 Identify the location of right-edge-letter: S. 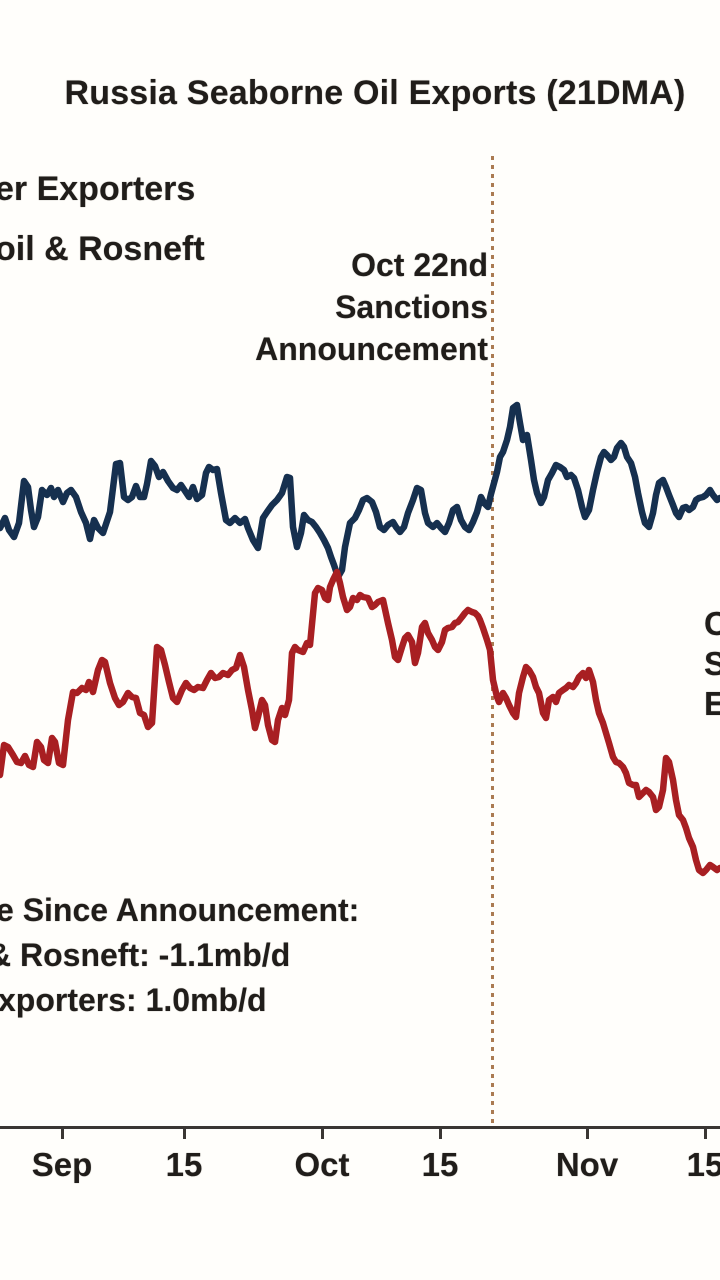
(712, 663).